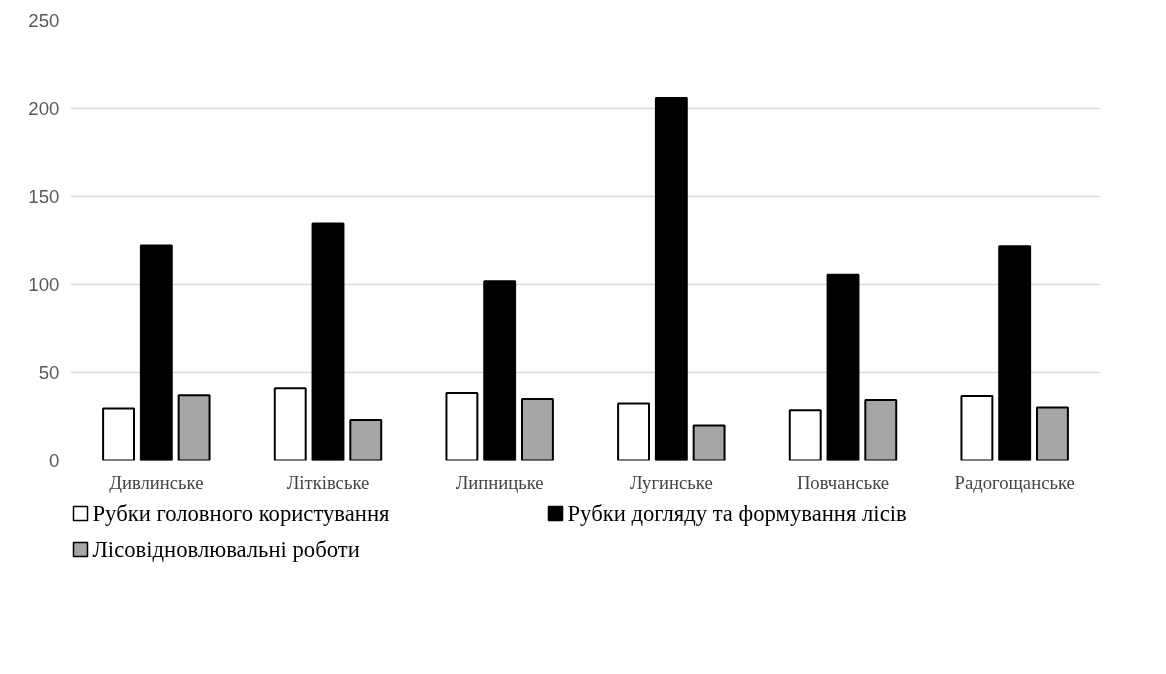 This screenshot has height=674, width=1166. What do you see at coordinates (54, 460) in the screenshot?
I see `y-tick-label: 0` at bounding box center [54, 460].